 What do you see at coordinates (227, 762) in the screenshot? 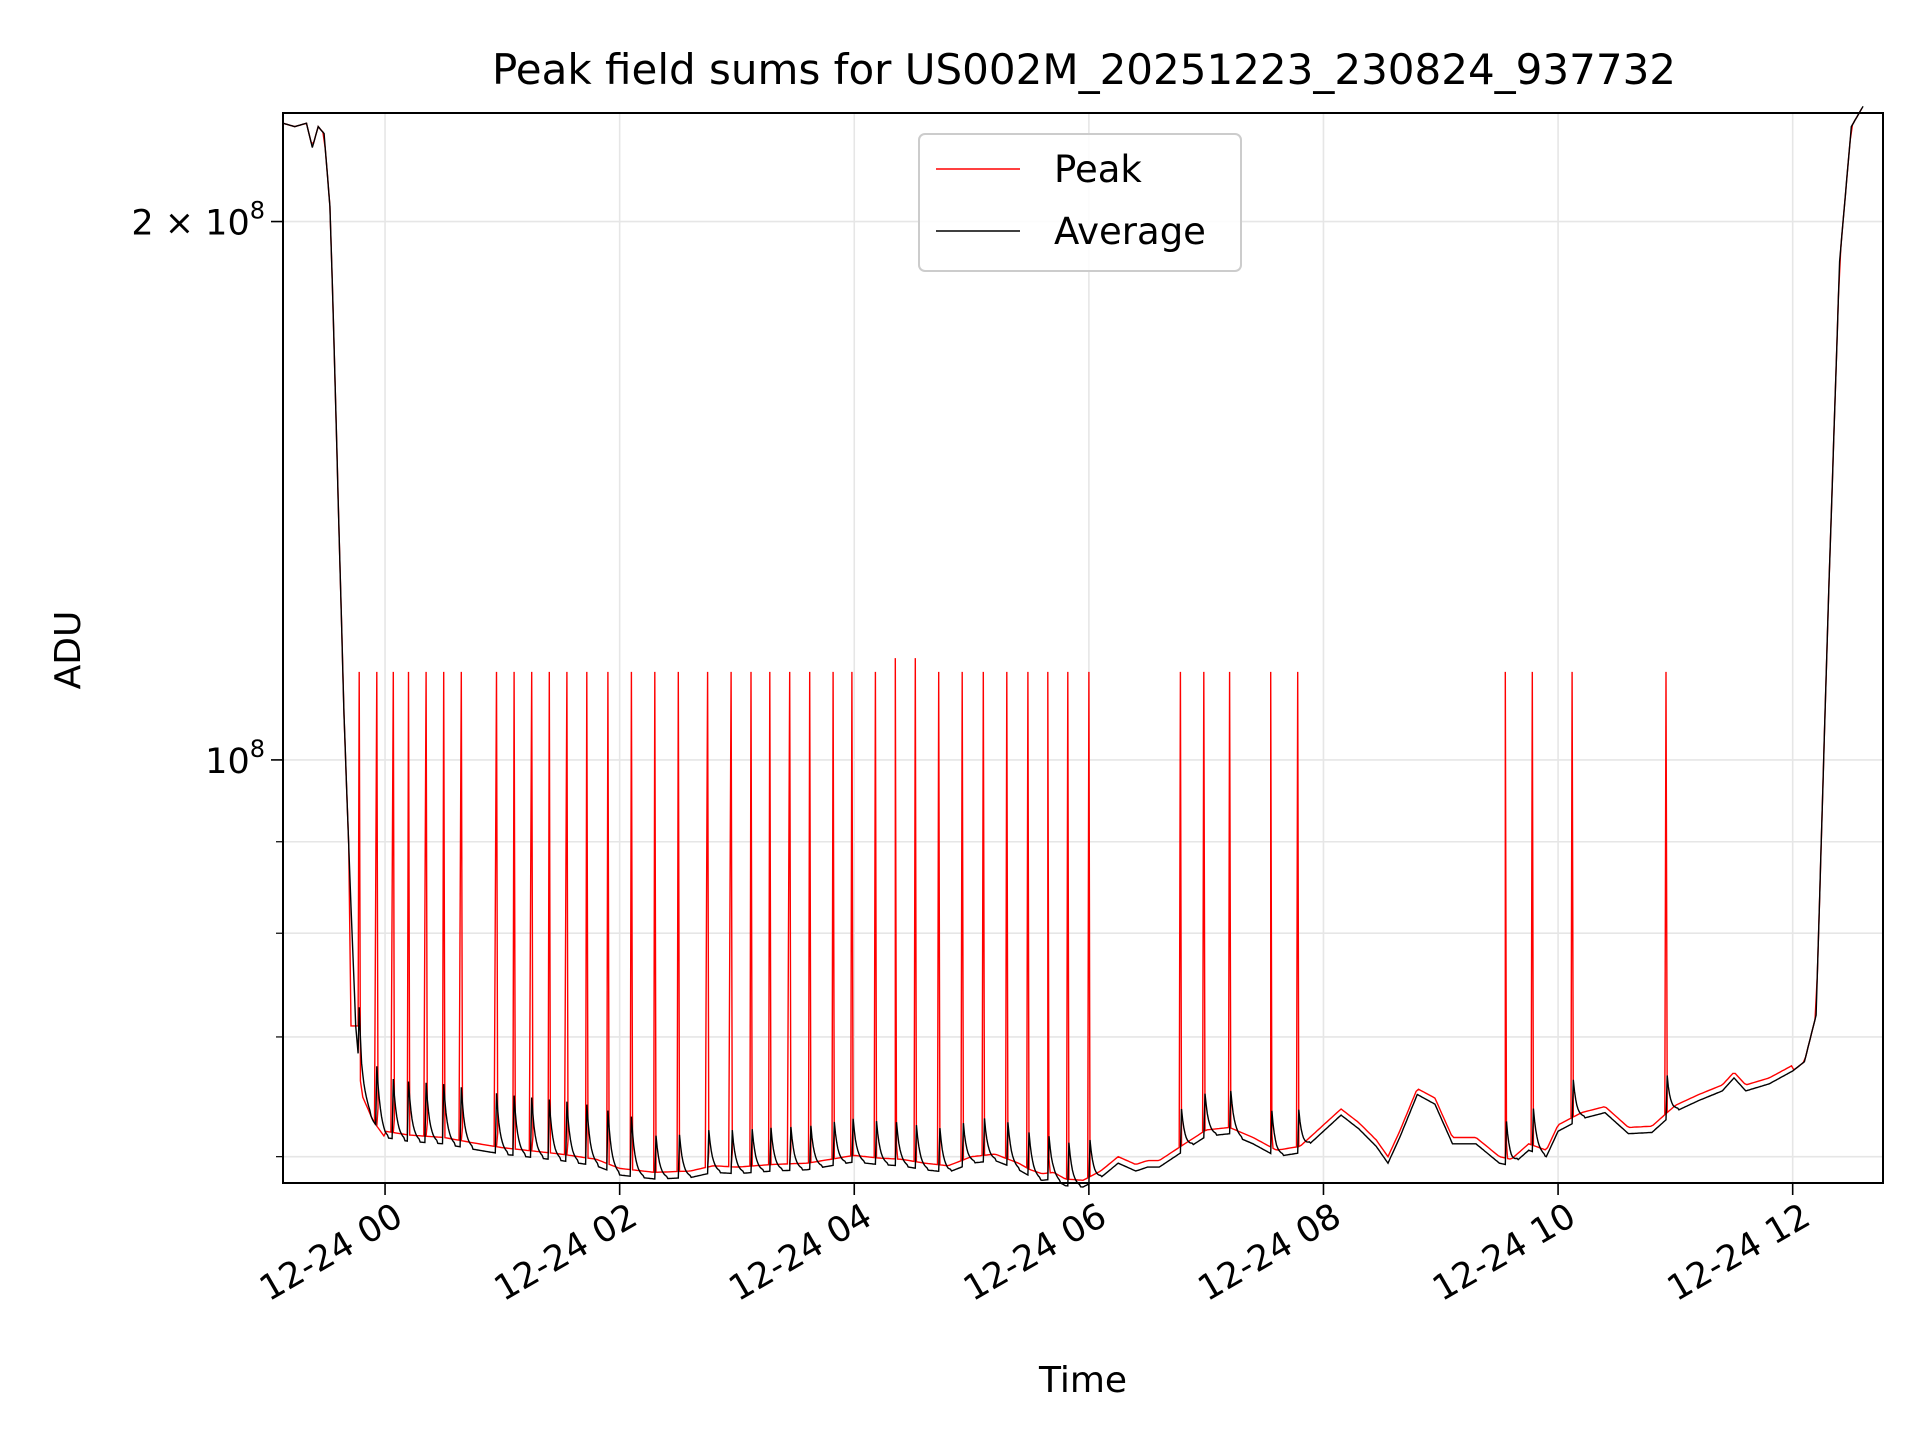
I see `y-tick-base: 10` at bounding box center [227, 762].